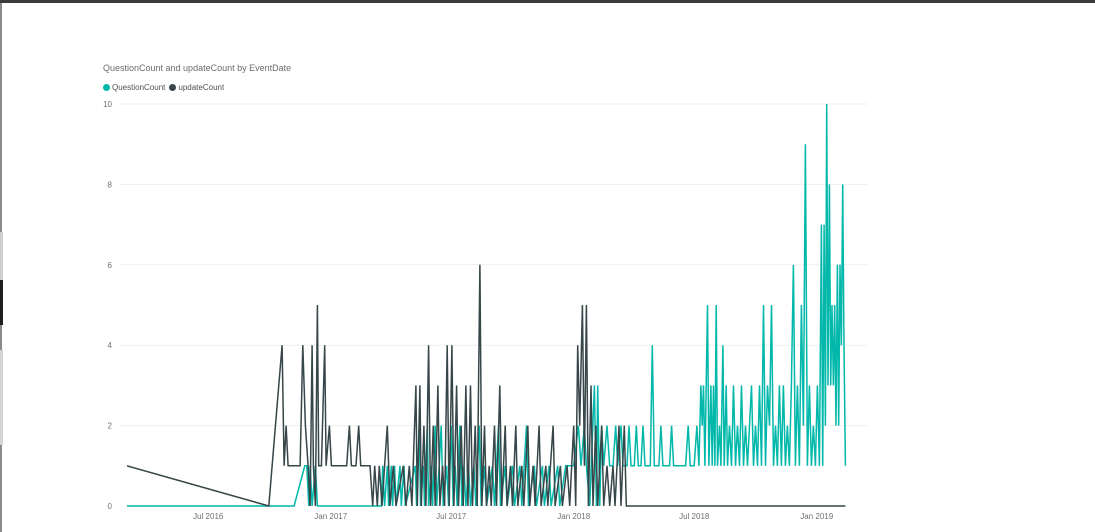  I want to click on x-tick-label: Jan 2019, so click(816, 516).